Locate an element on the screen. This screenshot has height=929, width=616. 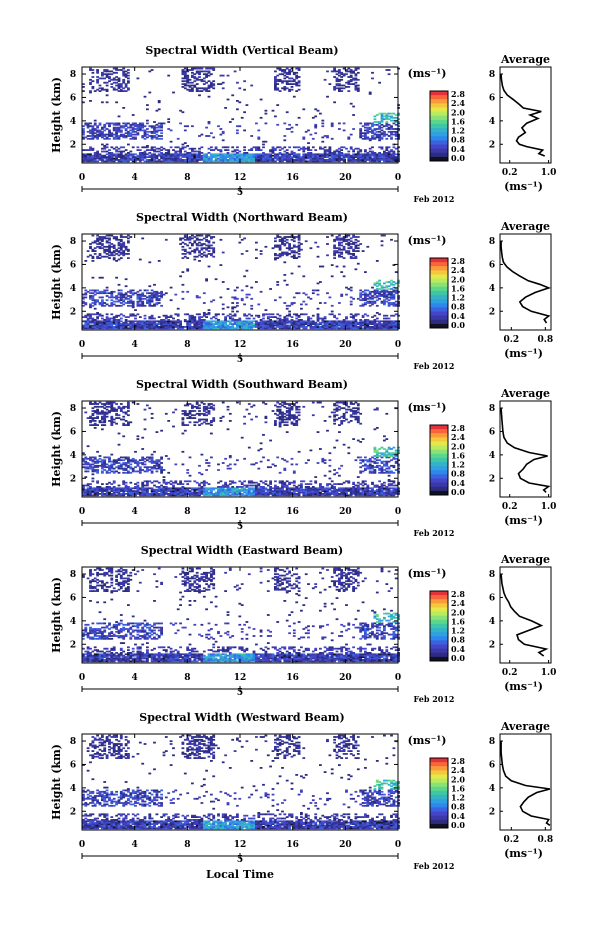
colorbar-tick-label: 1.2 is located at coordinates (458, 631).